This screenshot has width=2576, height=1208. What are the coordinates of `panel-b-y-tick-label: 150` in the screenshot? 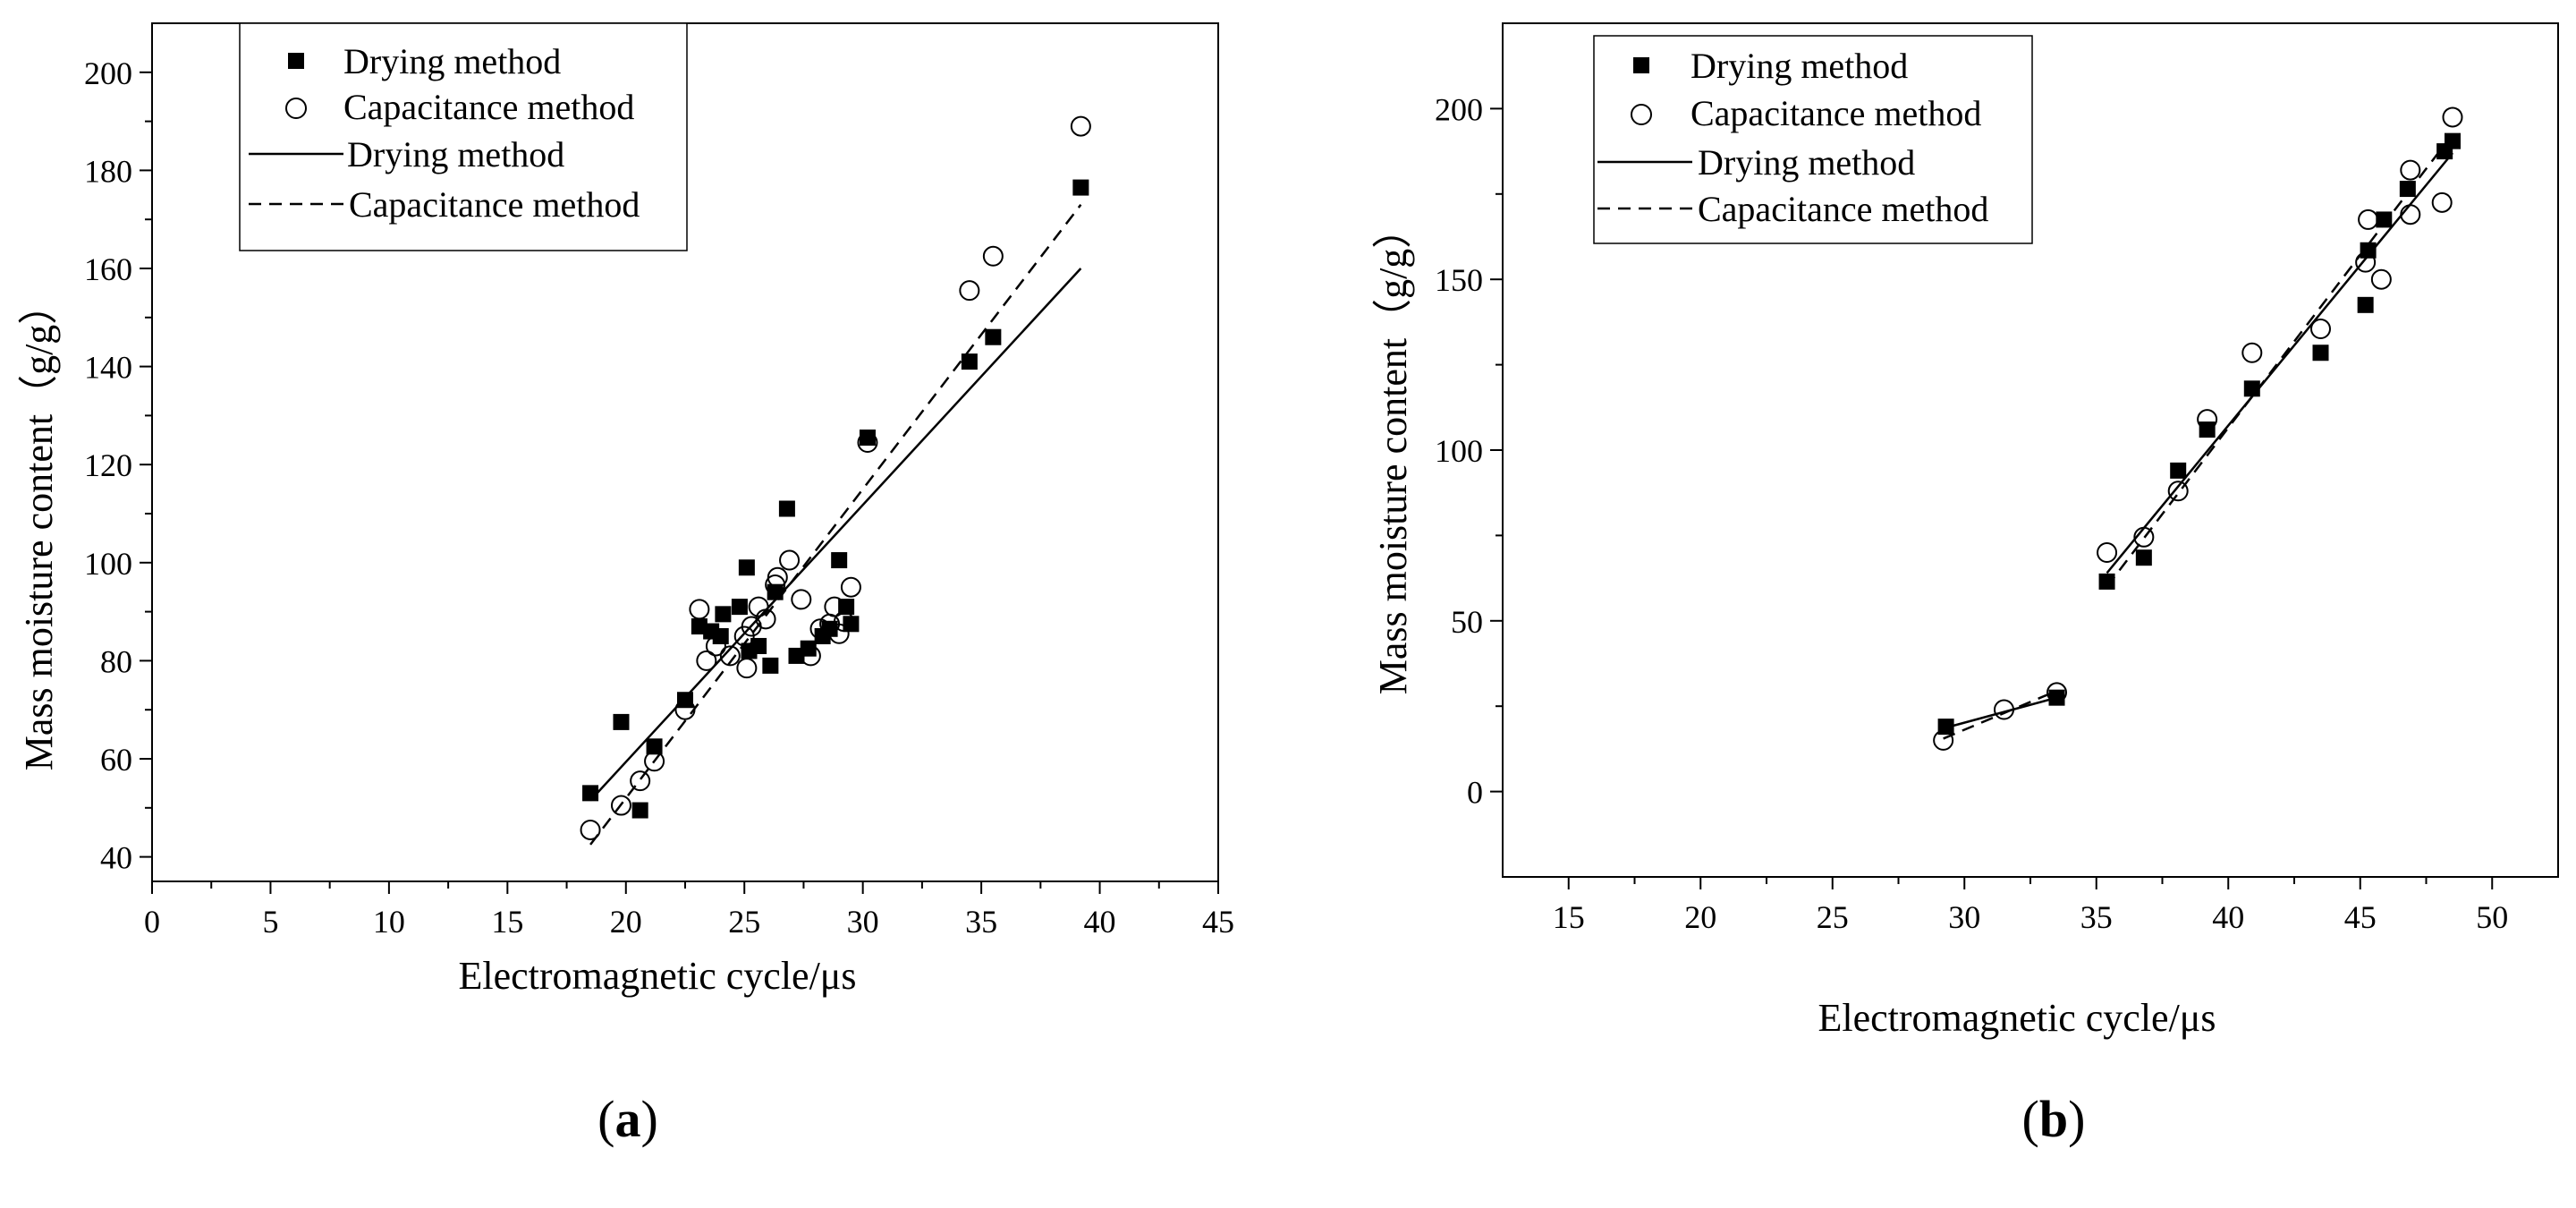 It's located at (1459, 280).